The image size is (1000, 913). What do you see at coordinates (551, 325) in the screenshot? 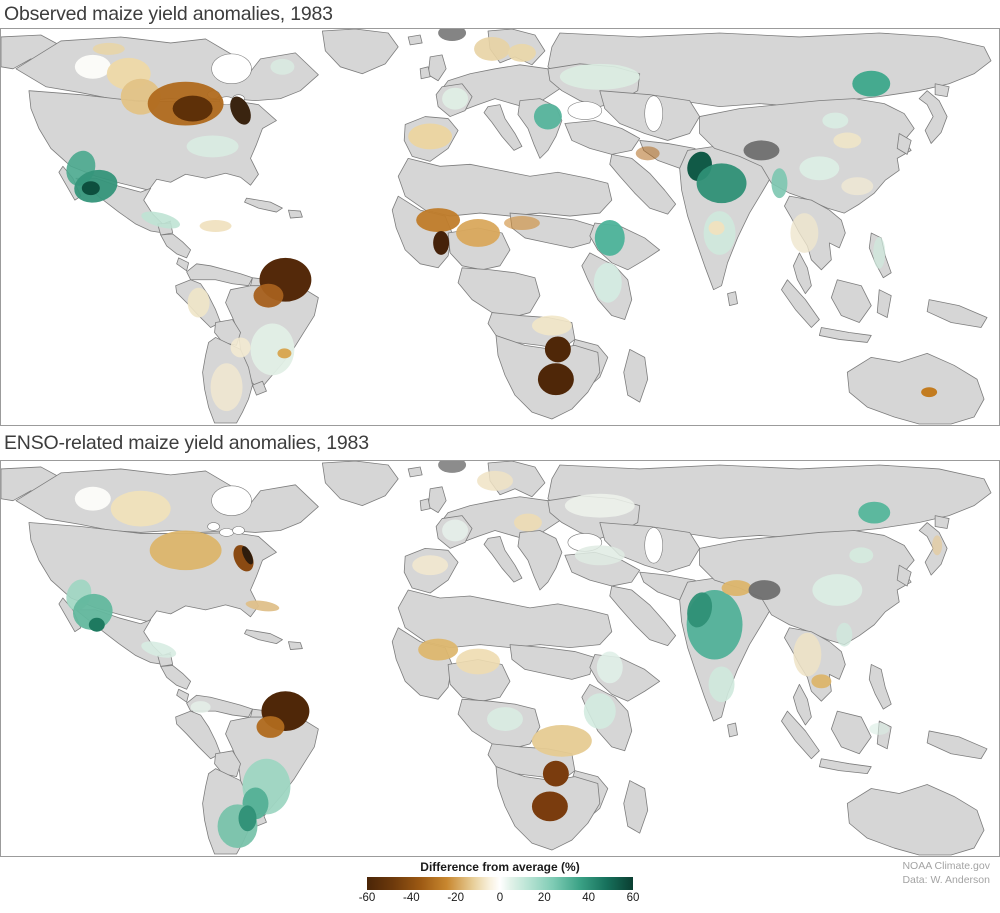
I see `anomaly-patch-zambia-cream` at bounding box center [551, 325].